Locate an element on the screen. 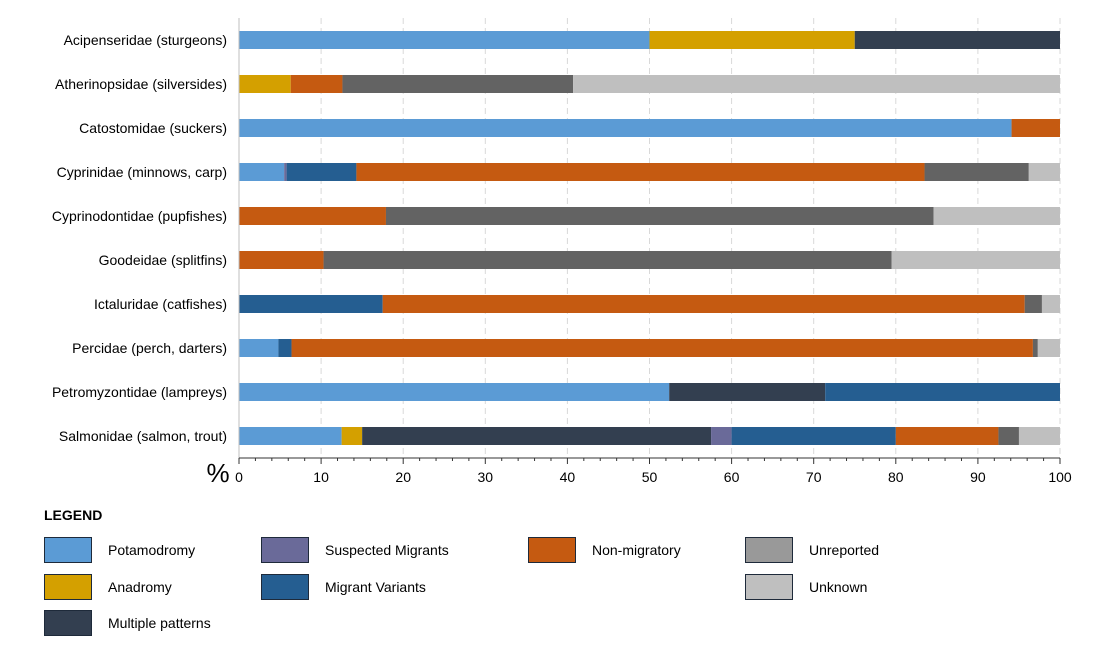  category-label: Catostomidae (suckers) is located at coordinates (153, 128).